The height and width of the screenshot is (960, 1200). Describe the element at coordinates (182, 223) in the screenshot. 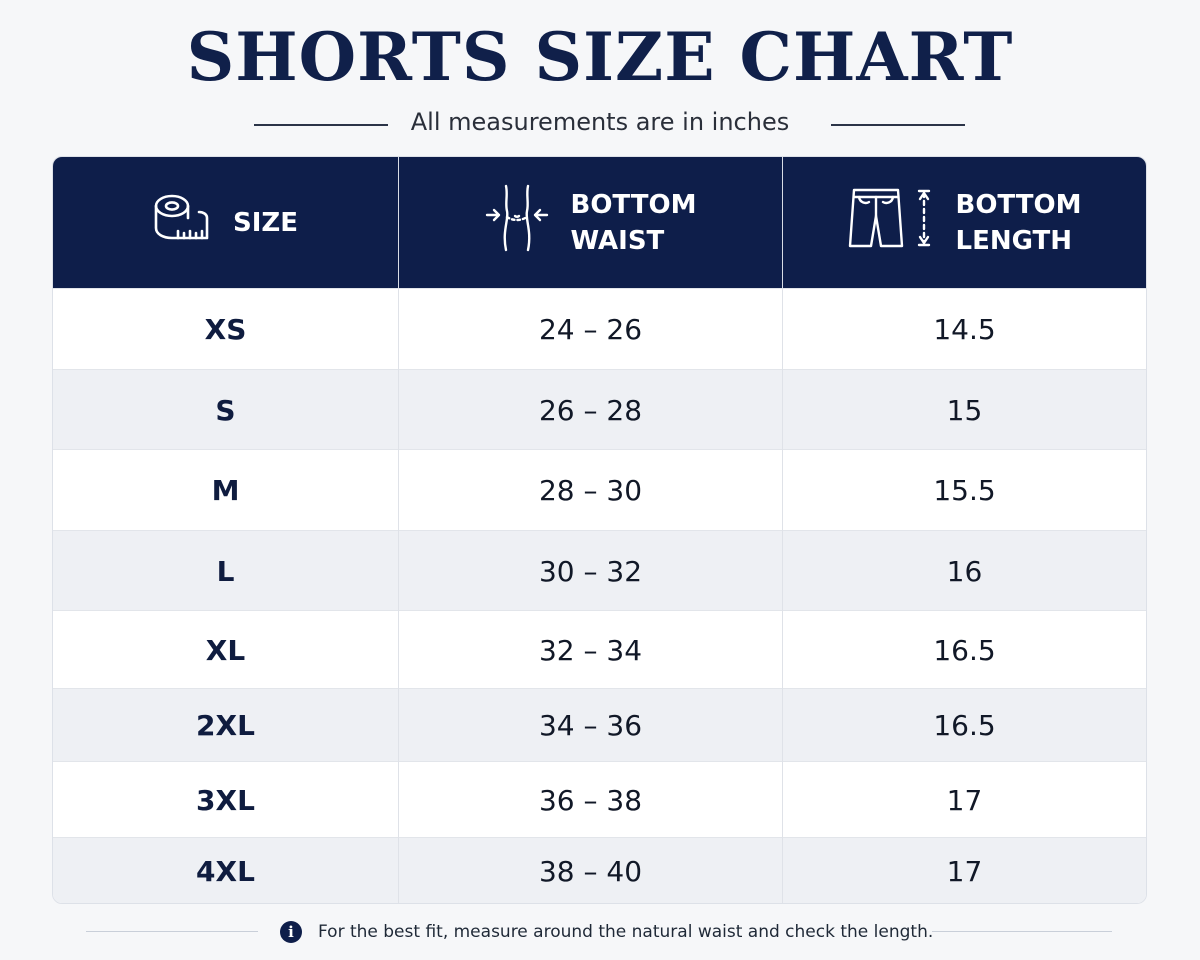

I see `measuring-tape-icon` at that location.